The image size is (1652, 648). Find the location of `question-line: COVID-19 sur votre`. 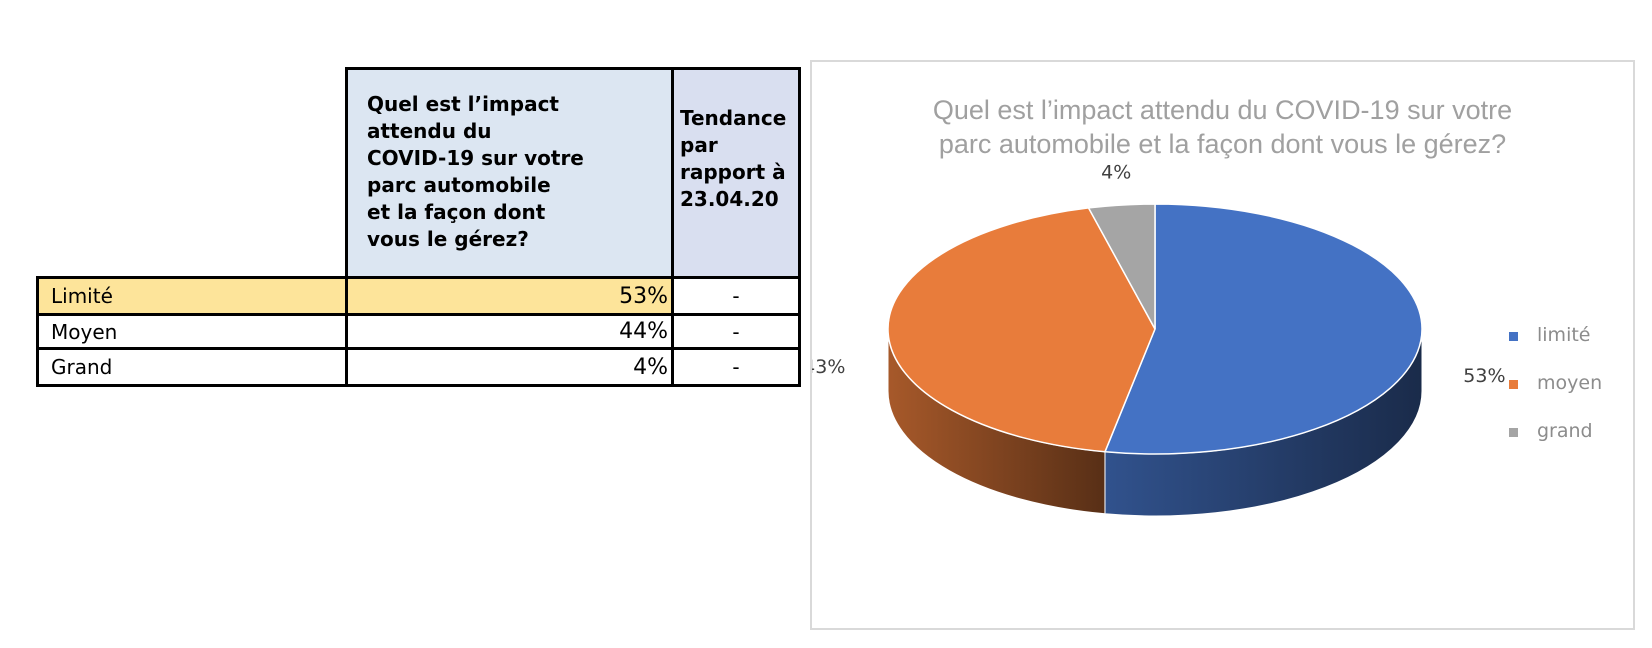

question-line: COVID-19 sur votre is located at coordinates (475, 158).